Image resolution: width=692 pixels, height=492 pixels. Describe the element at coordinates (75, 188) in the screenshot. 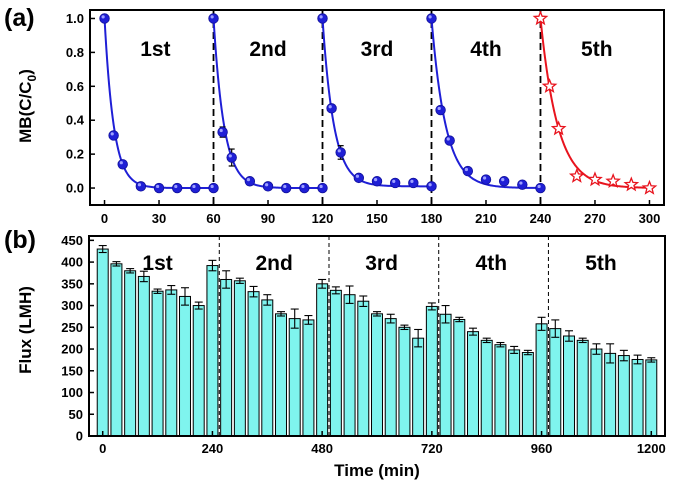

I see `y-tick-label: 0.0` at that location.